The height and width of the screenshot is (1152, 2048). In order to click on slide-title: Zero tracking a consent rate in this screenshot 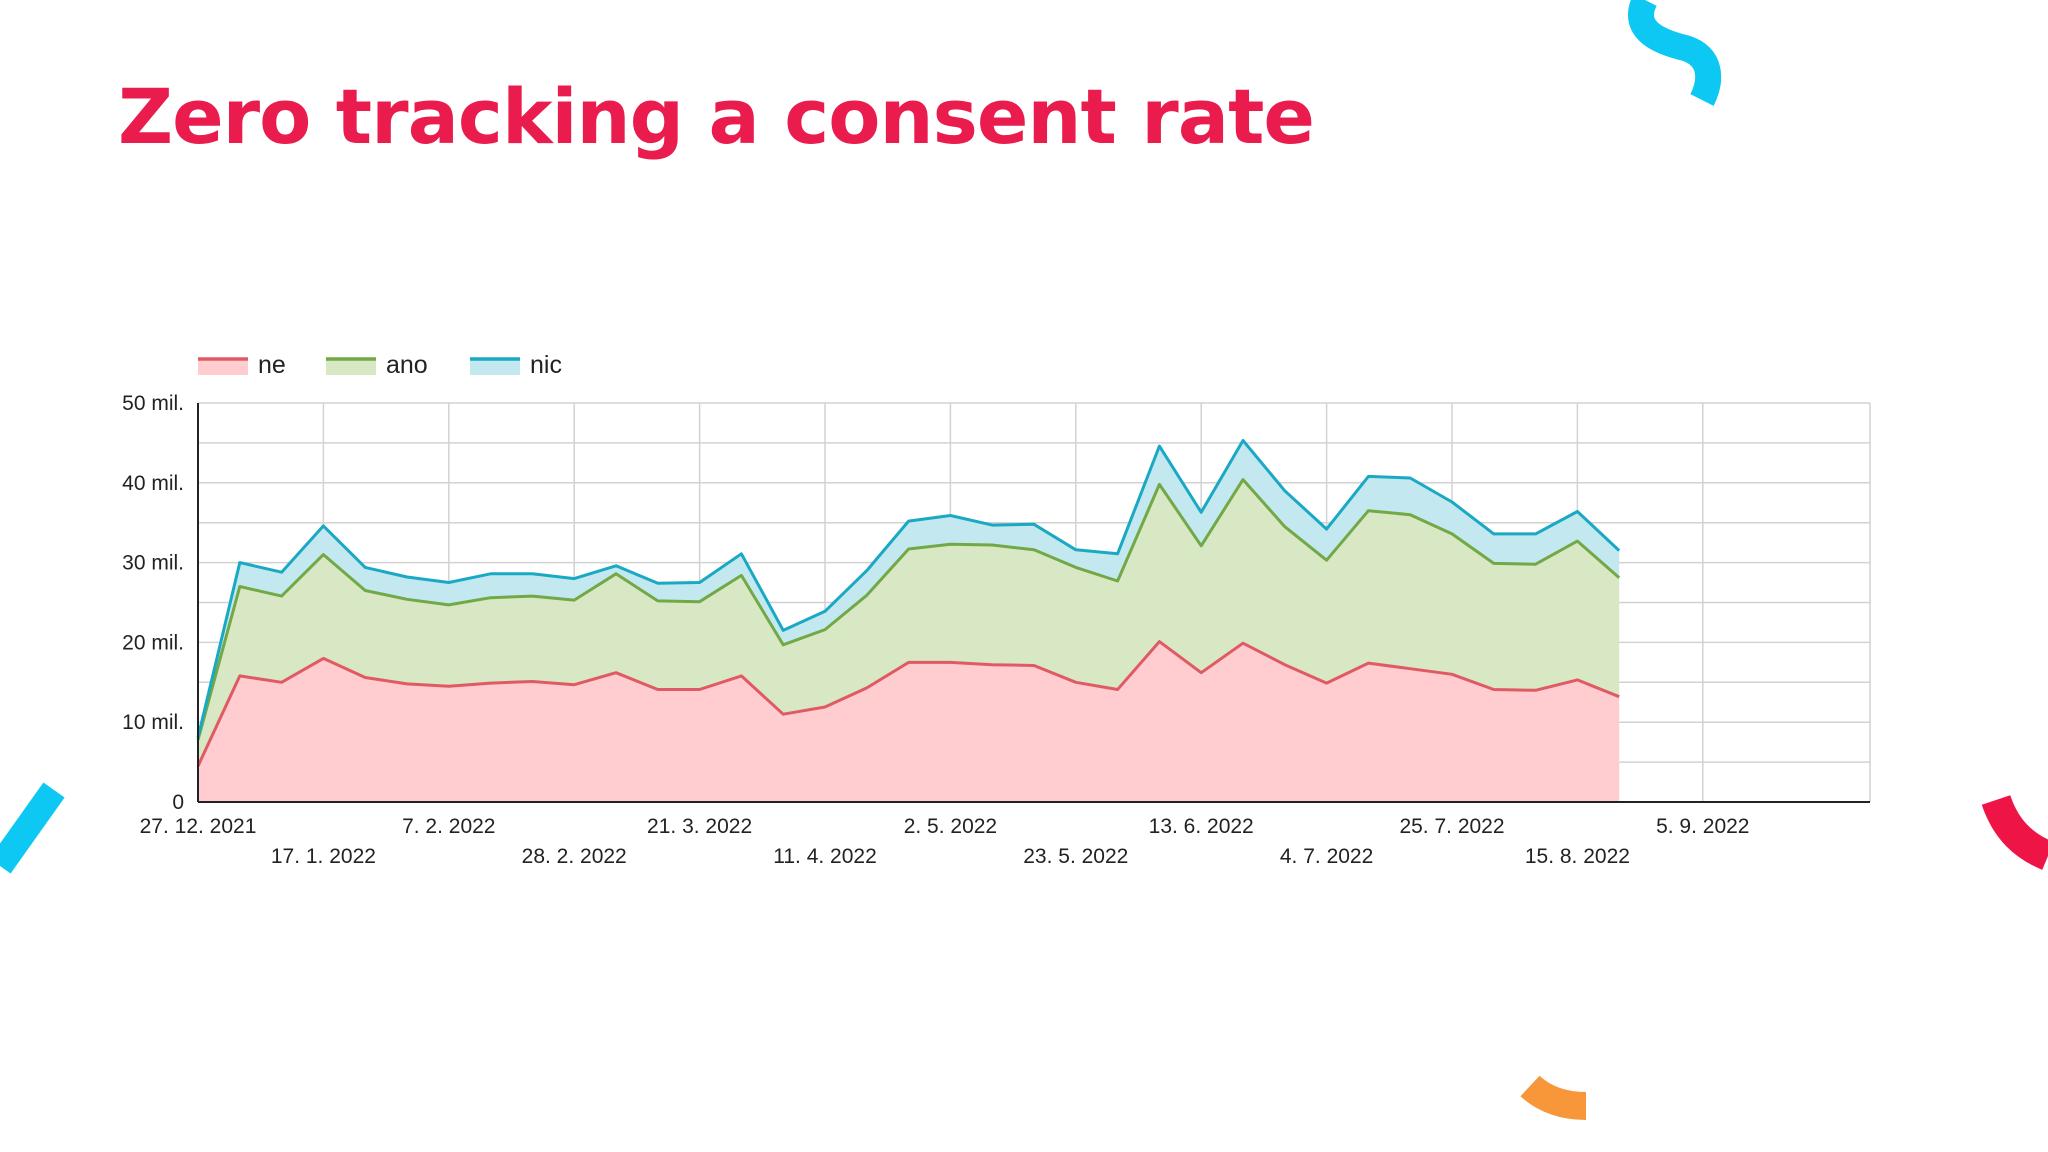, I will do `click(716, 116)`.